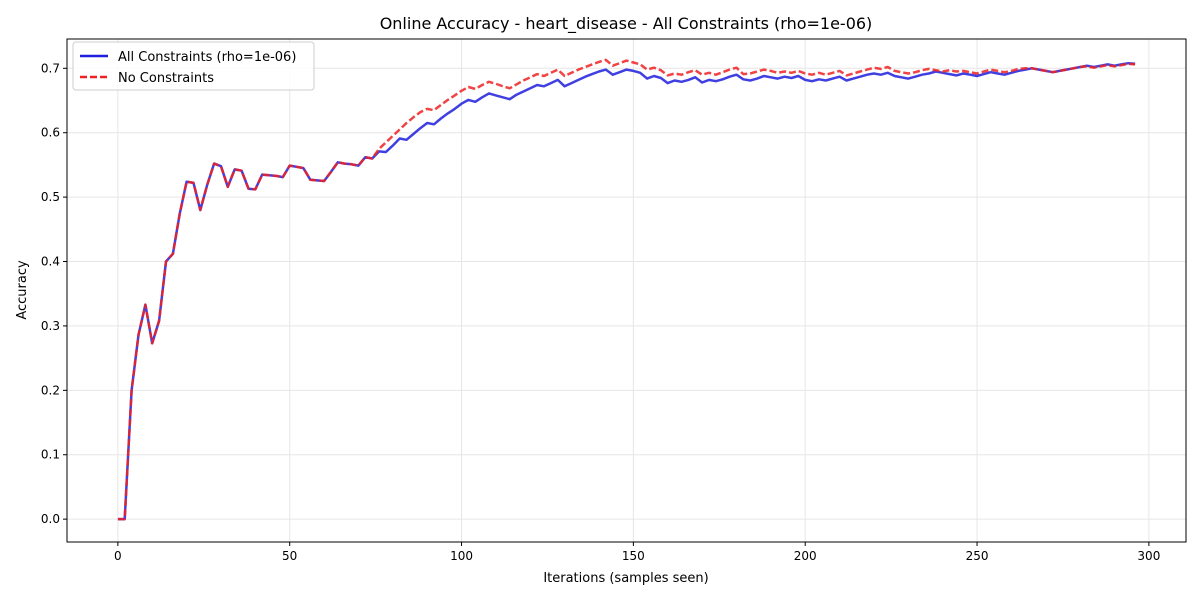  Describe the element at coordinates (50, 262) in the screenshot. I see `y-tick-label: 0.4` at that location.